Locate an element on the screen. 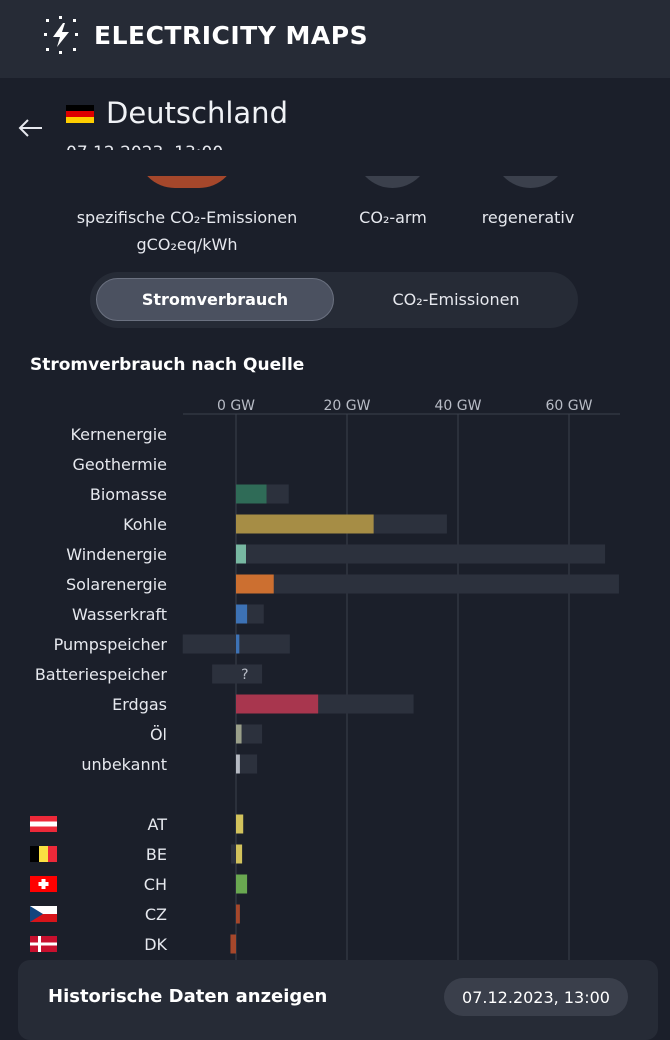  history-label: Historische Daten anzeigen is located at coordinates (188, 996).